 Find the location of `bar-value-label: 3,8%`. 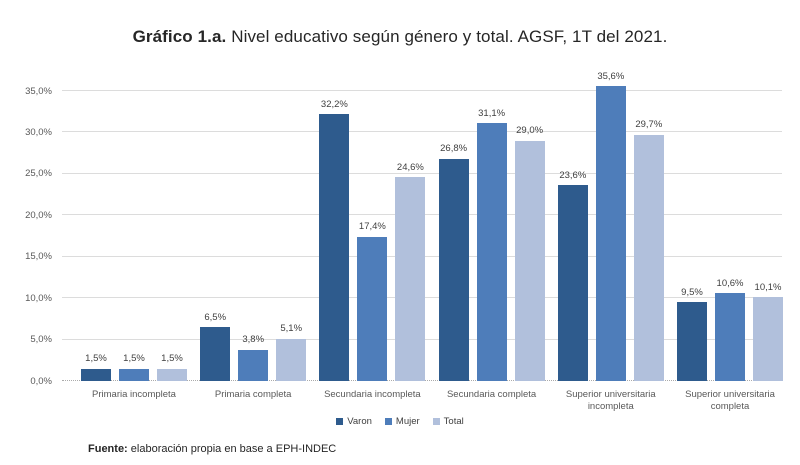

bar-value-label: 3,8% is located at coordinates (253, 340).